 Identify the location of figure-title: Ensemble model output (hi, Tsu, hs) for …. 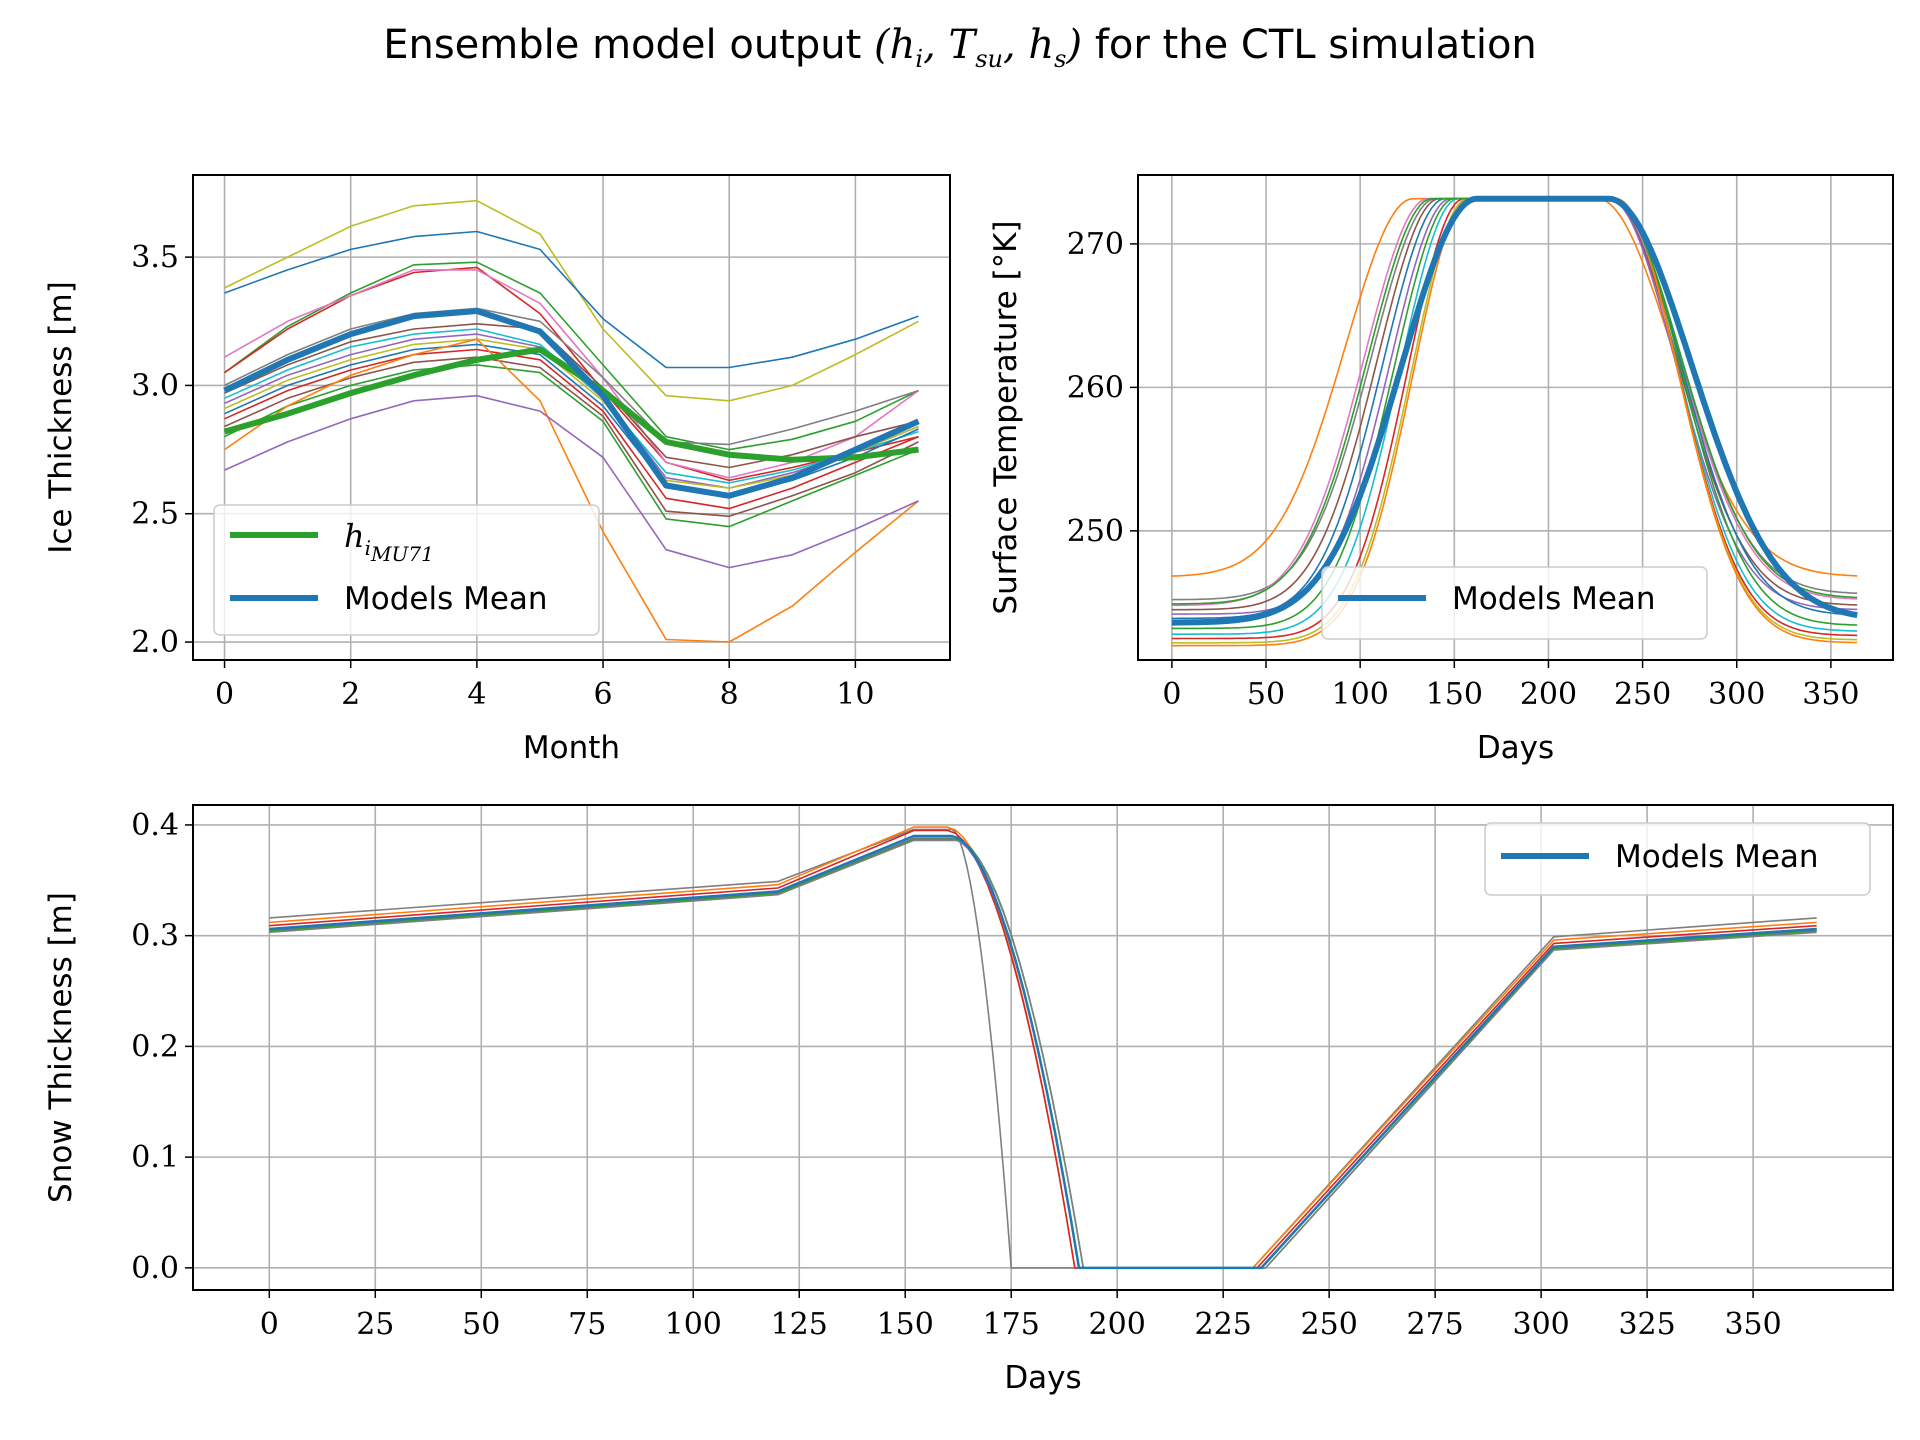
(960, 47).